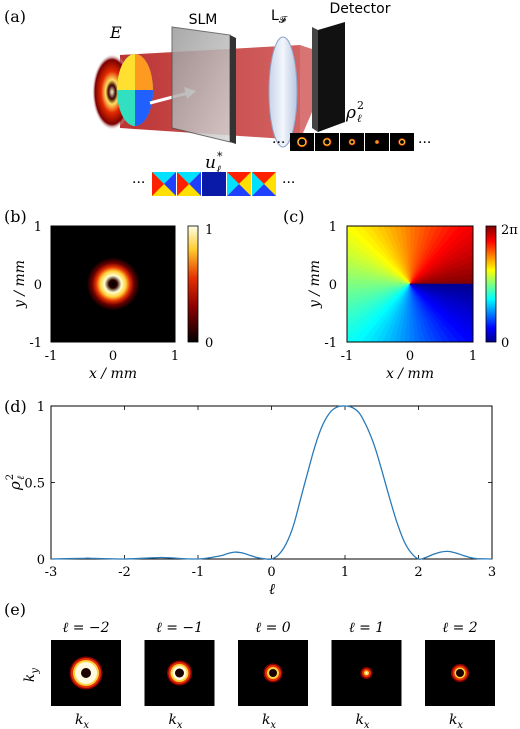 This screenshot has width=520, height=729. Describe the element at coordinates (198, 572) in the screenshot. I see `x-tick-label: -1` at that location.